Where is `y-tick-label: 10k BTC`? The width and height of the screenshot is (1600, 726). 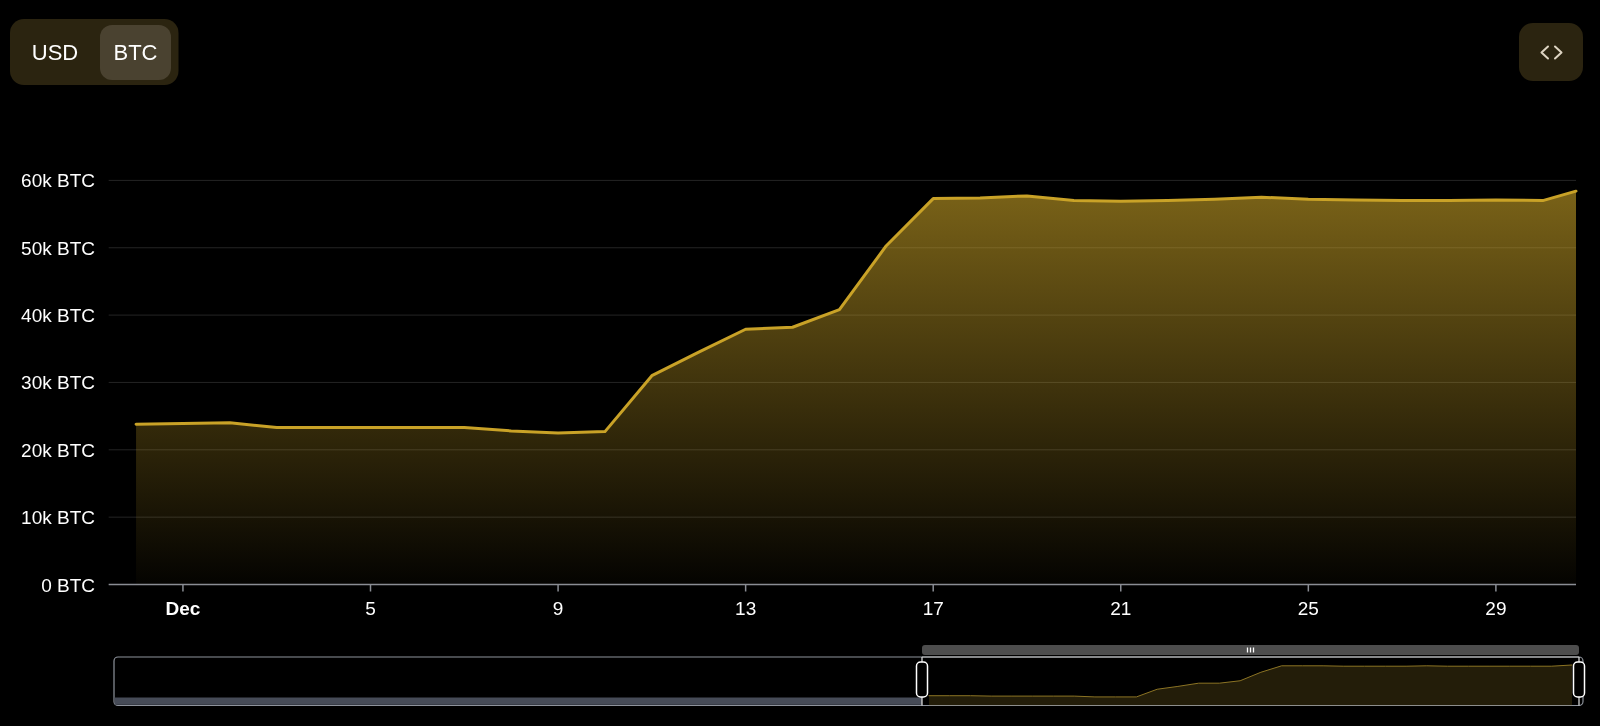 y-tick-label: 10k BTC is located at coordinates (58, 517).